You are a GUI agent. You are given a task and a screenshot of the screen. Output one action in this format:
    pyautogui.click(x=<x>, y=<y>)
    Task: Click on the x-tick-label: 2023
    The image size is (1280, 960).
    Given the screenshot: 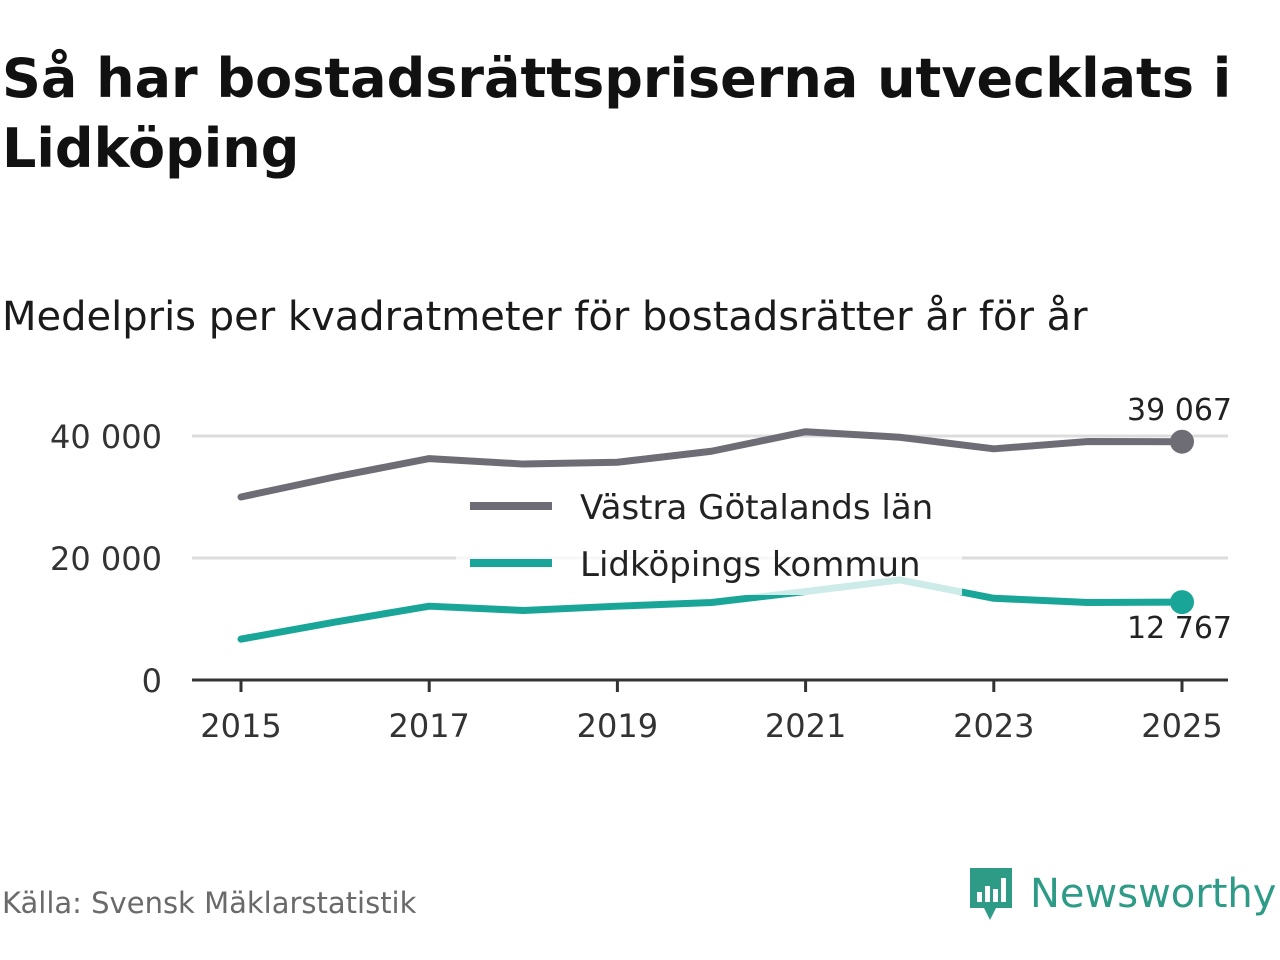 What is the action you would take?
    pyautogui.click(x=993, y=726)
    